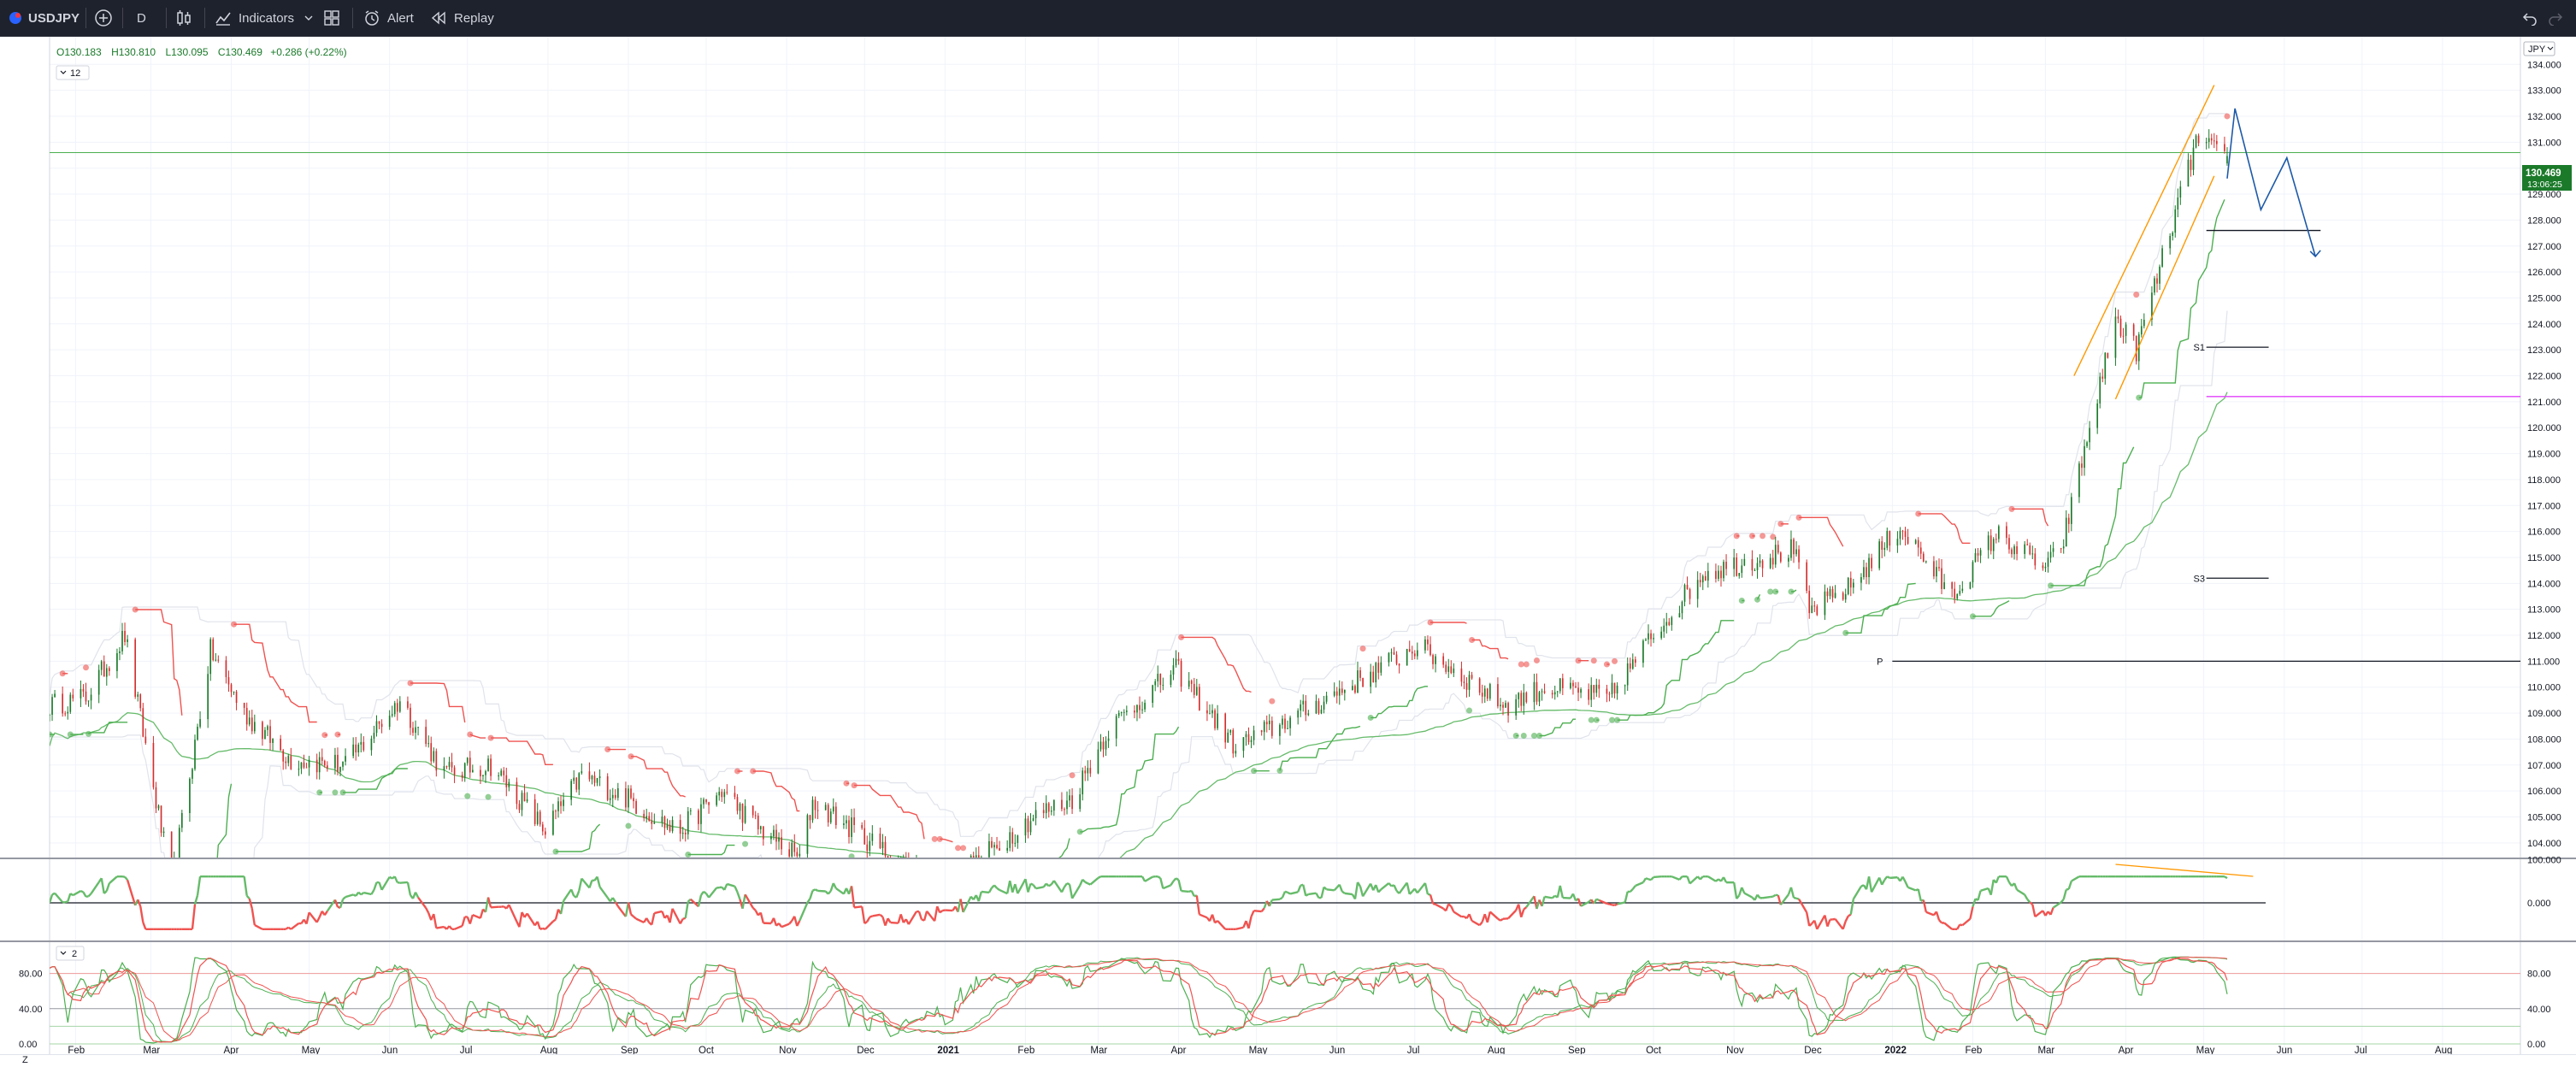 This screenshot has width=2576, height=1067. What do you see at coordinates (224, 18) in the screenshot?
I see `chart-icon` at bounding box center [224, 18].